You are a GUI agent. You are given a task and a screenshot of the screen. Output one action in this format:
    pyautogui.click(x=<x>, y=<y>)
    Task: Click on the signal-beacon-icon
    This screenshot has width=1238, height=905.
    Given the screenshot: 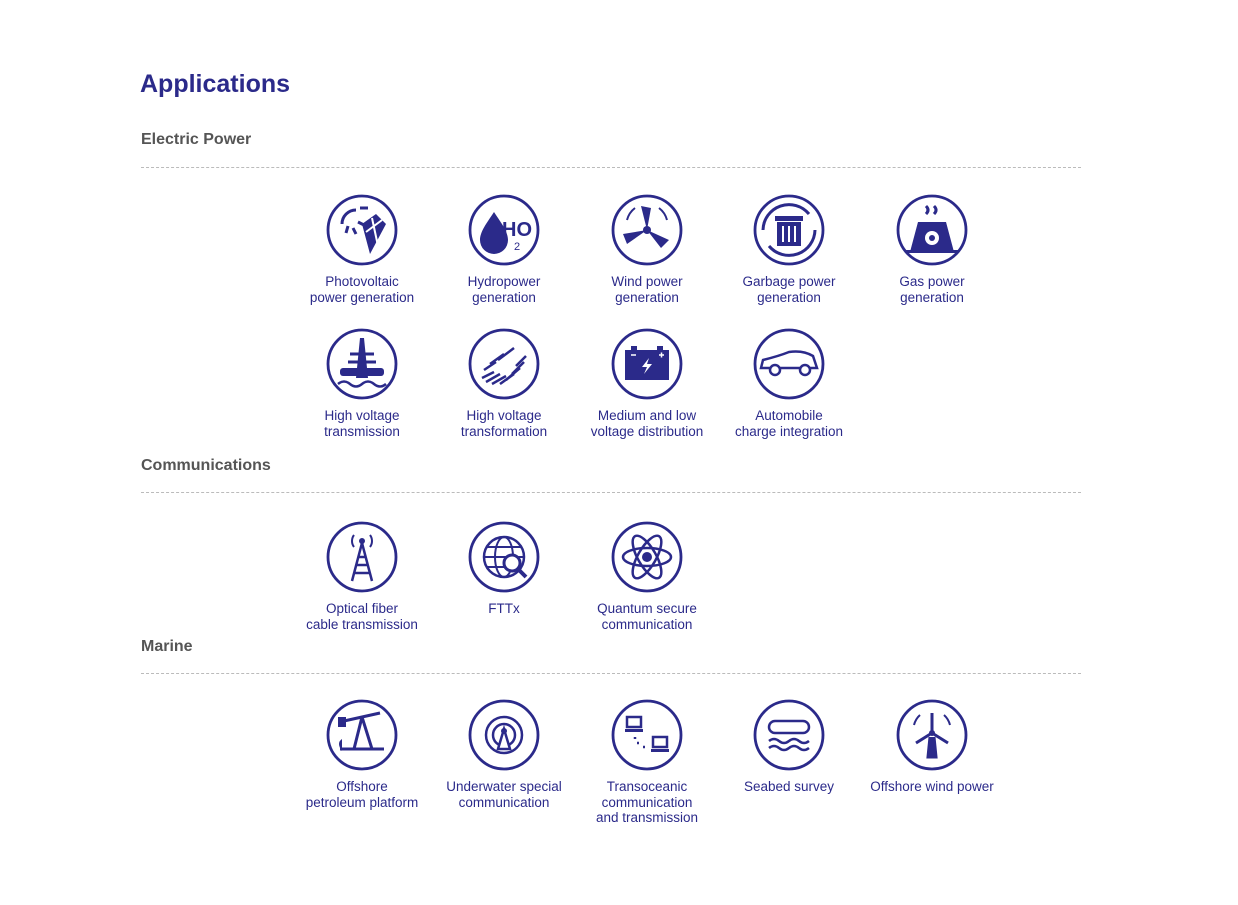 What is the action you would take?
    pyautogui.click(x=504, y=735)
    